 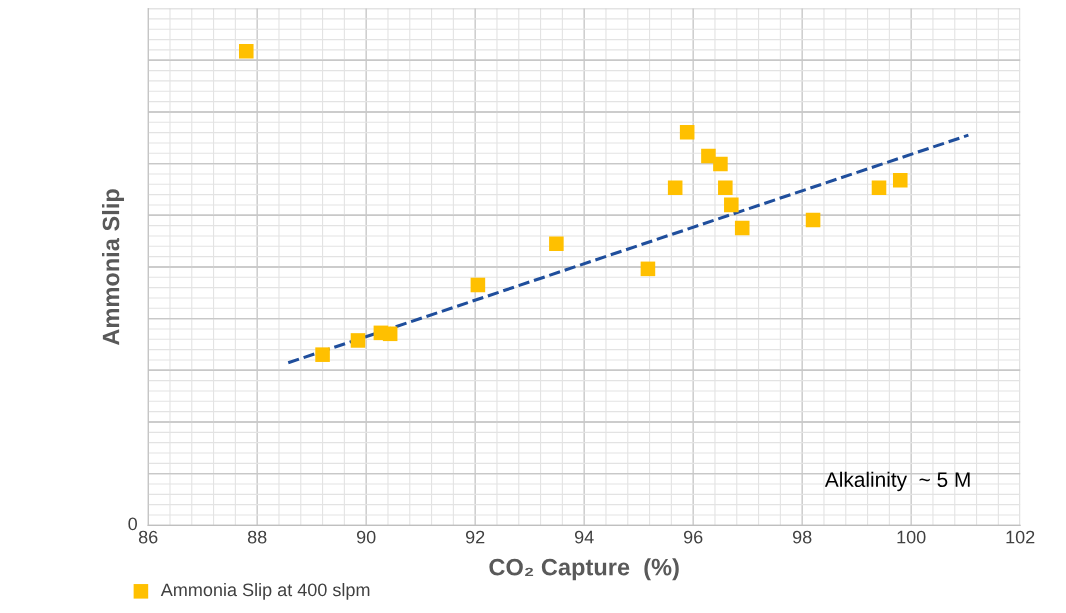 I want to click on x-tick-label: 90, so click(x=366, y=537).